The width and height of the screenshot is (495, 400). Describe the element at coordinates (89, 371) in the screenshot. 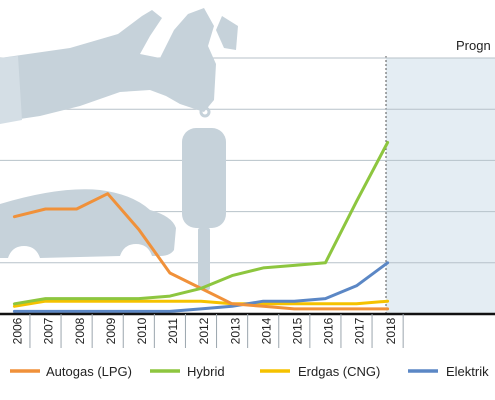

I see `legend-label-autogas: Autogas (LPG)` at that location.